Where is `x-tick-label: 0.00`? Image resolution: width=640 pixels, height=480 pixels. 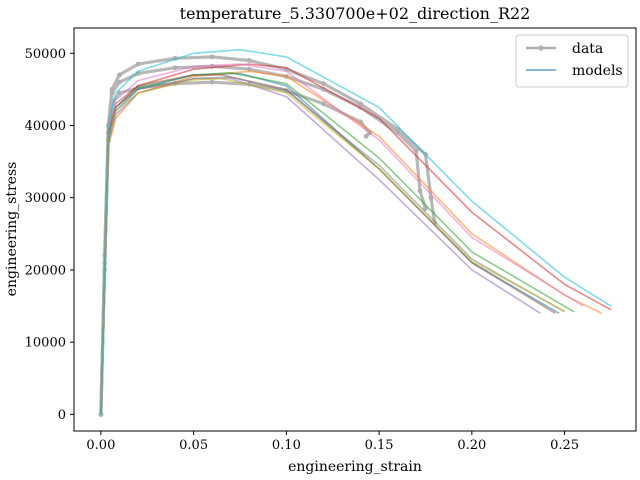 x-tick-label: 0.00 is located at coordinates (100, 445).